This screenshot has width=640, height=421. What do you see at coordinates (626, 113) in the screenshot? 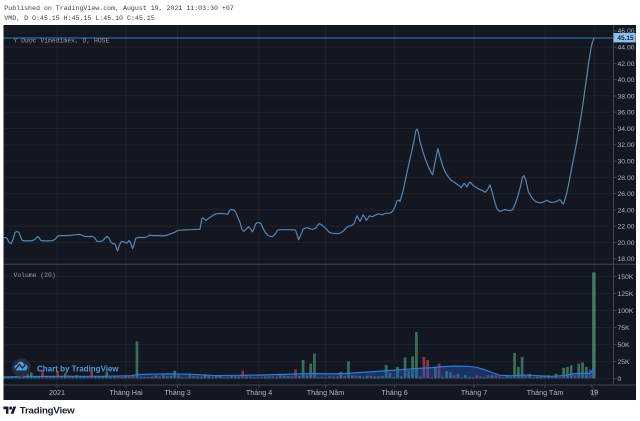
I see `svg-text: 36.00` at bounding box center [626, 113].